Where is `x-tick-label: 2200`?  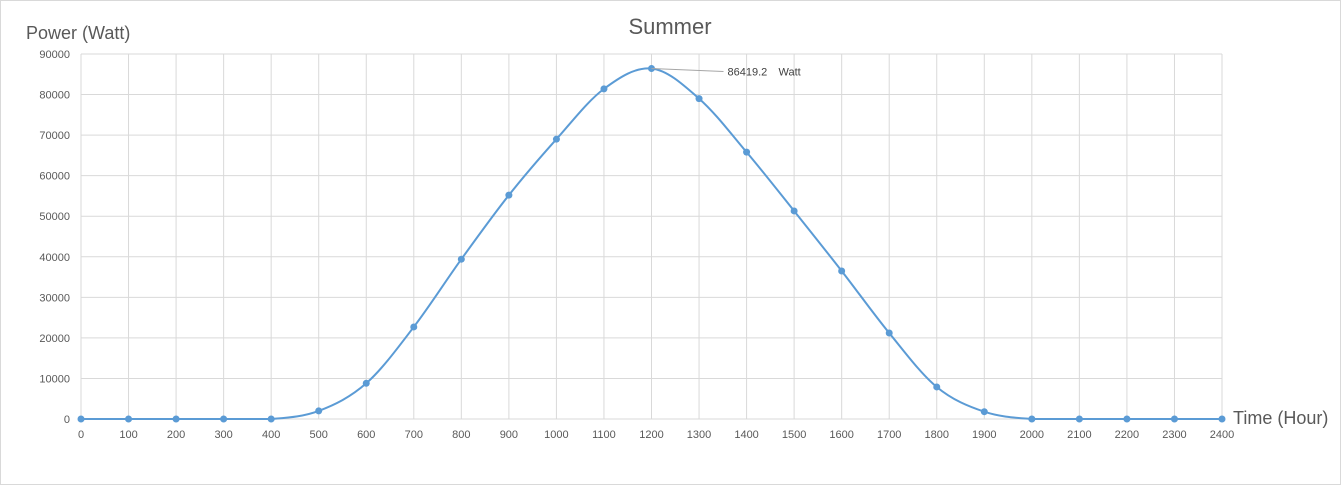
x-tick-label: 2200 is located at coordinates (1127, 435).